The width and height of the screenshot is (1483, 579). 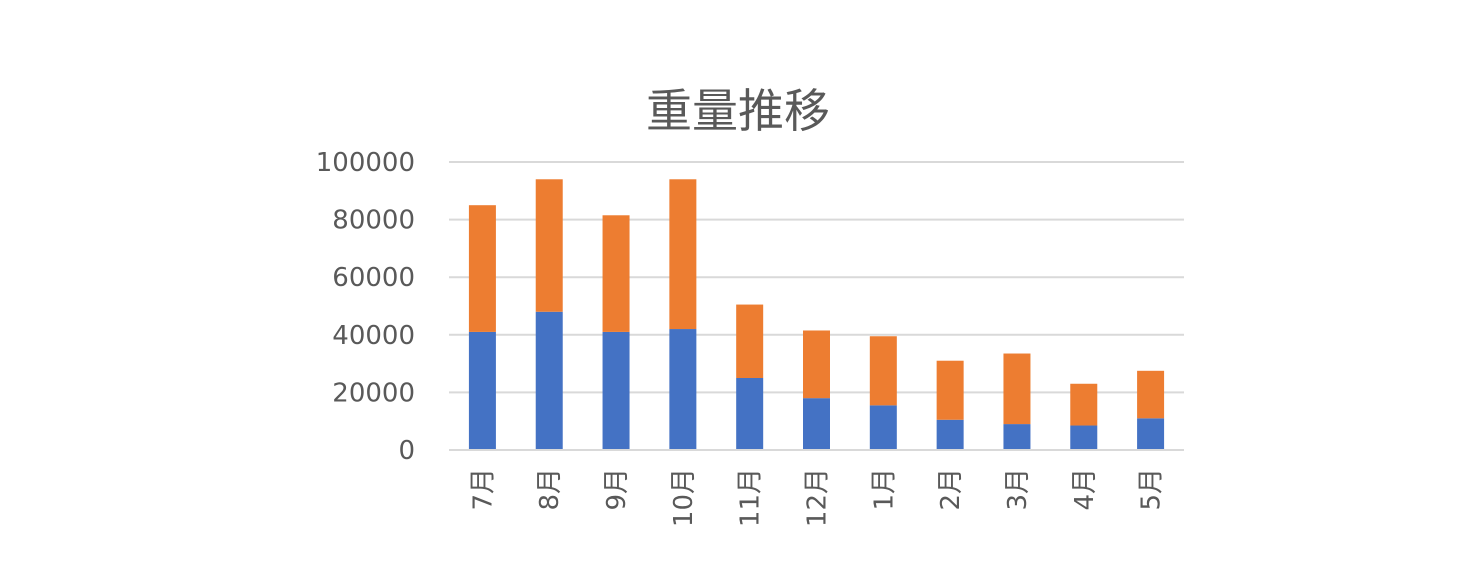 What do you see at coordinates (951, 489) in the screenshot?
I see `x-tick-label: 2月` at bounding box center [951, 489].